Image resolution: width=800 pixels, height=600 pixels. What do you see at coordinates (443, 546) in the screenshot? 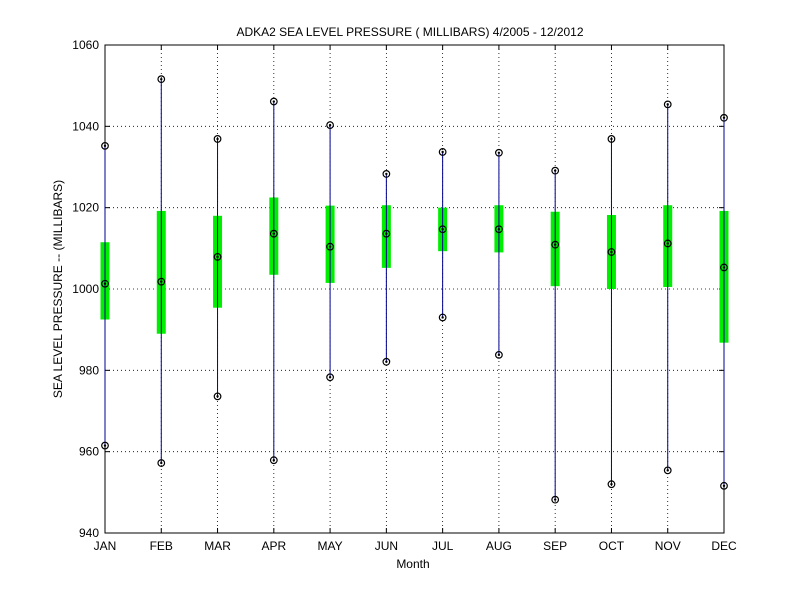
I see `x-tick-label: JUL` at bounding box center [443, 546].